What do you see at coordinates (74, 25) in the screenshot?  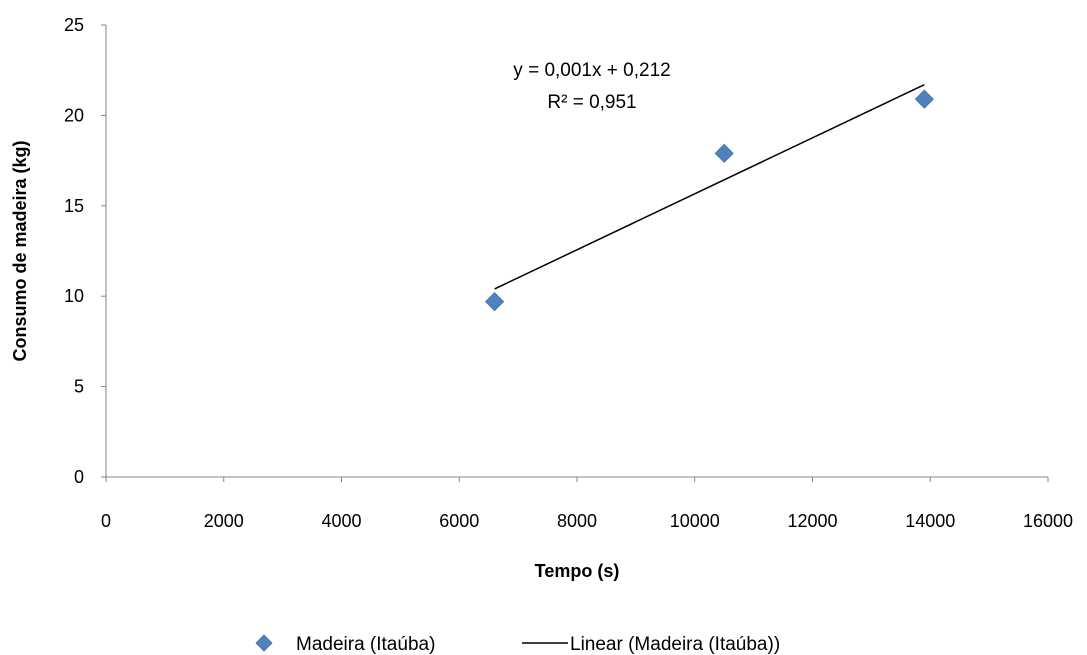 I see `y-tick-label: 25` at bounding box center [74, 25].